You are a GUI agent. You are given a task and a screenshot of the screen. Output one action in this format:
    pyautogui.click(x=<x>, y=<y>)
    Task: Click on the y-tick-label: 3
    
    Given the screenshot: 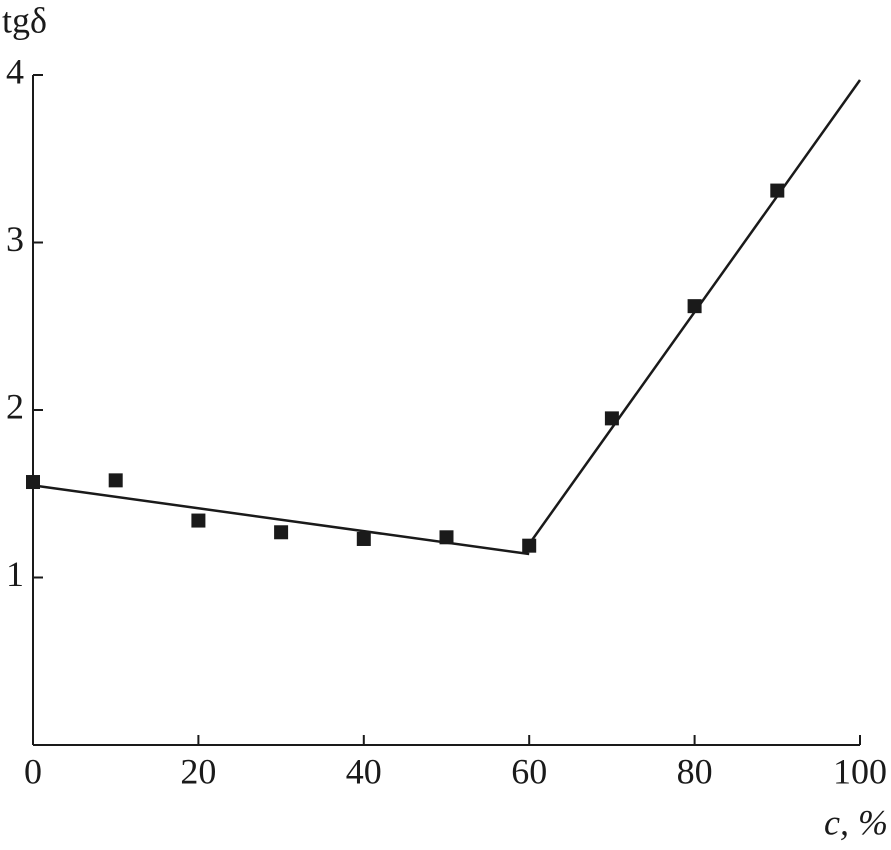 What is the action you would take?
    pyautogui.click(x=15, y=239)
    